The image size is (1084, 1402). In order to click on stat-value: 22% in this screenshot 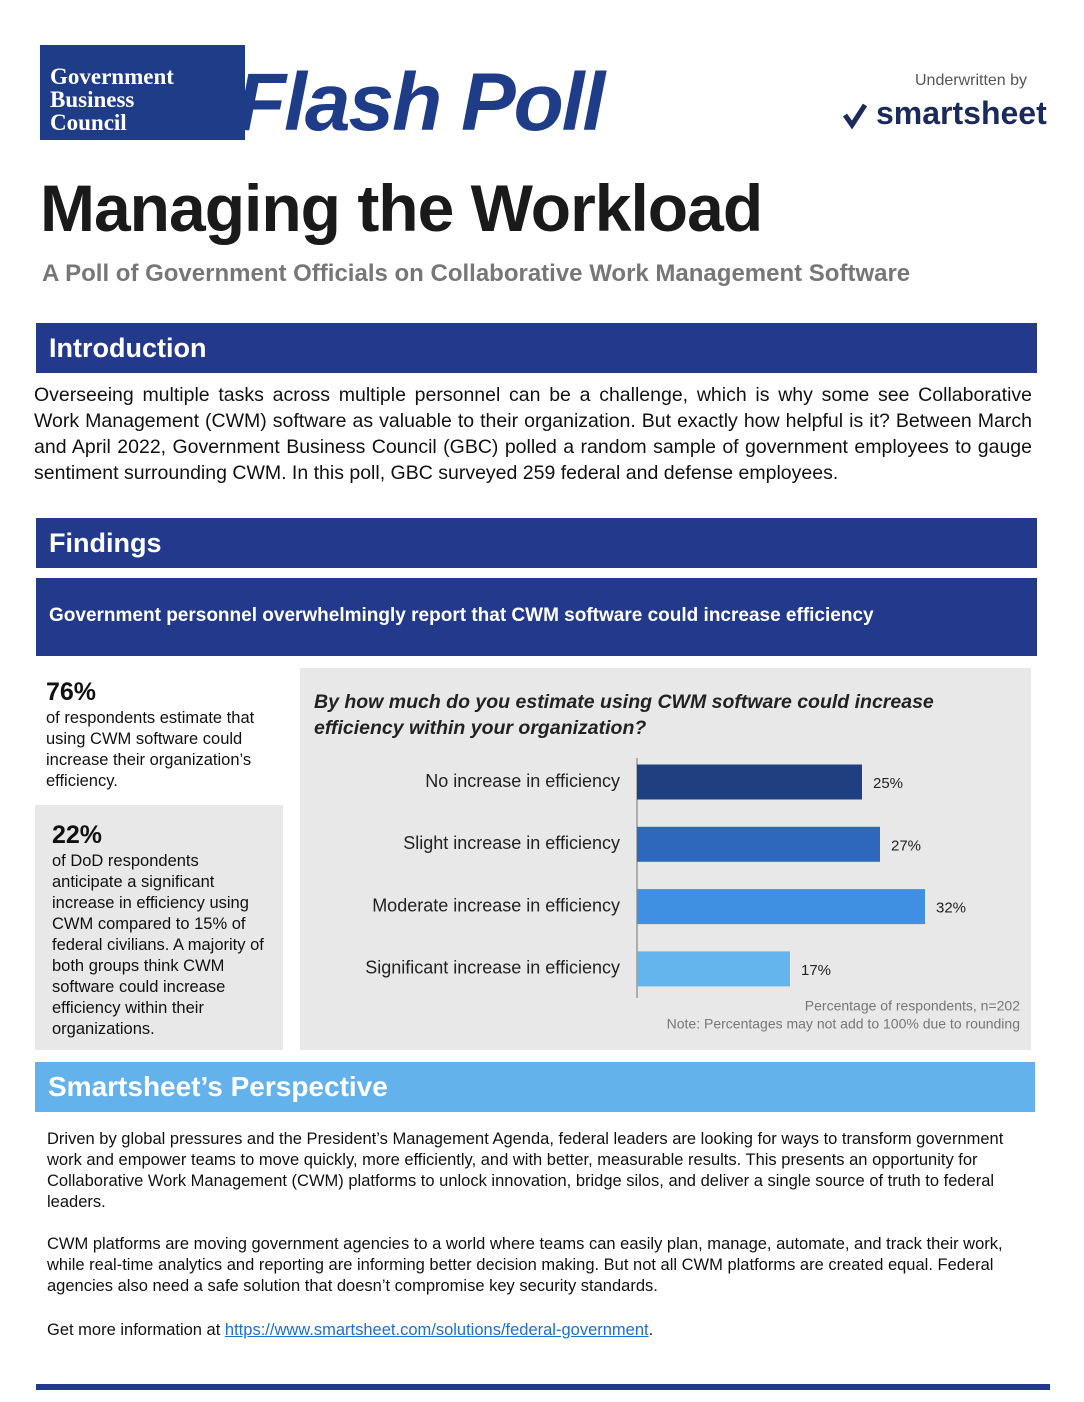, I will do `click(77, 835)`.